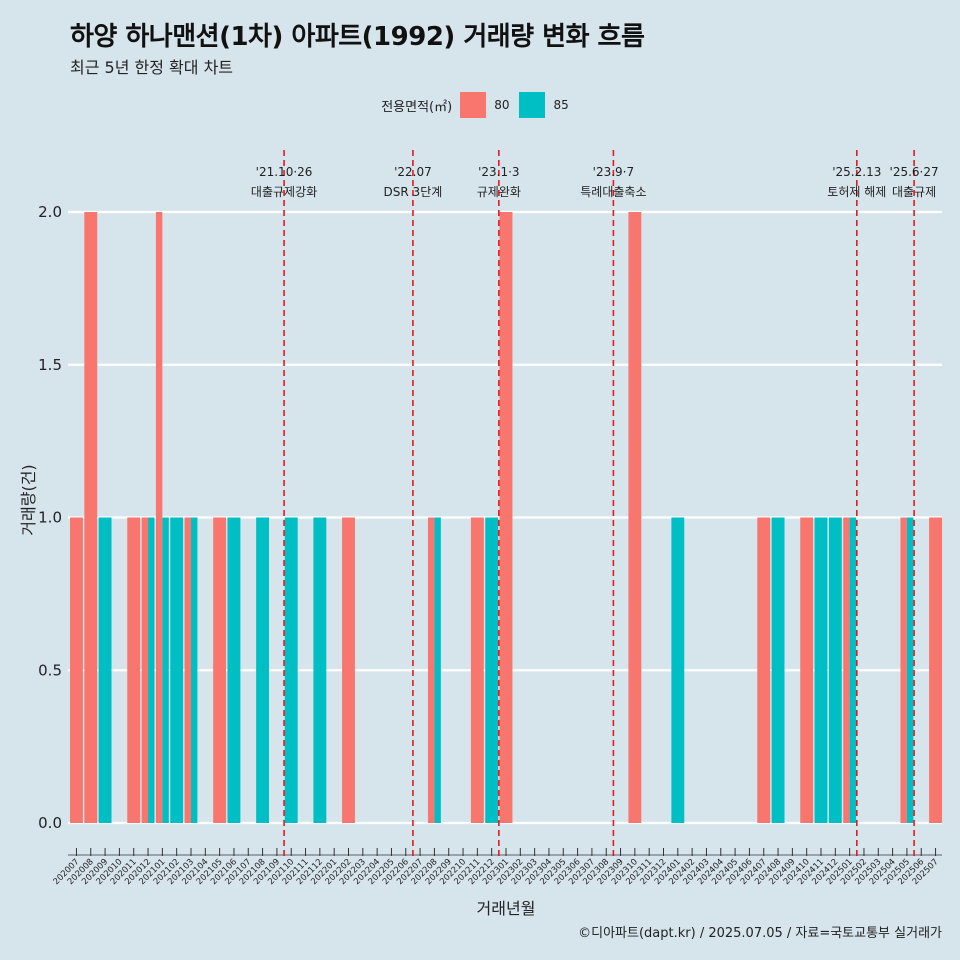  Describe the element at coordinates (284, 192) in the screenshot. I see `event-text-label: 대출규제강화` at that location.